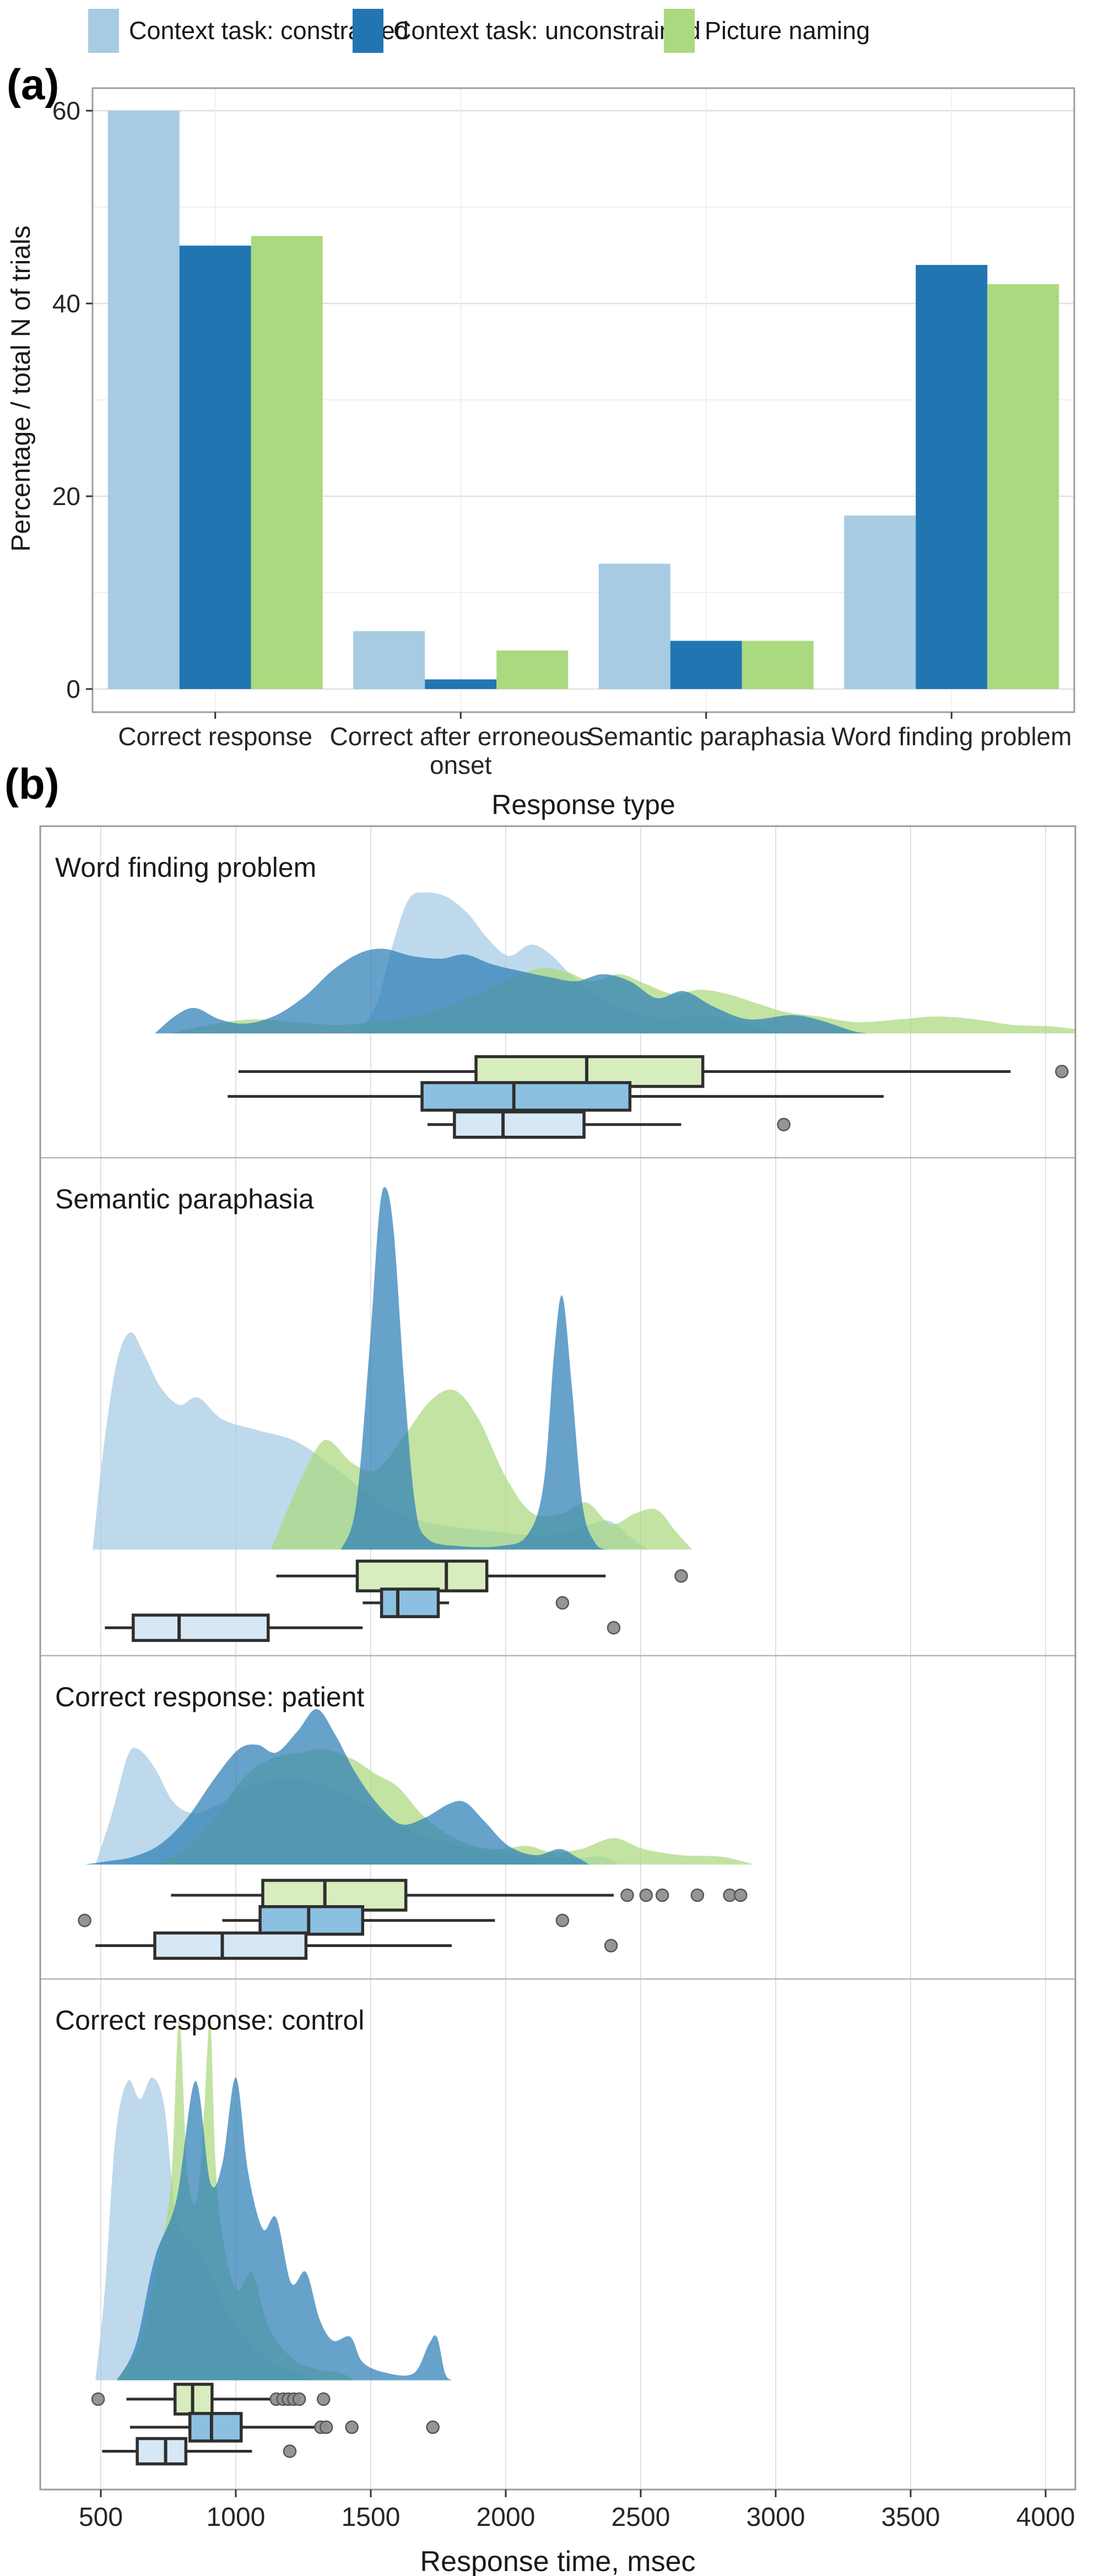  I want to click on x-axis-title: Response type, so click(583, 804).